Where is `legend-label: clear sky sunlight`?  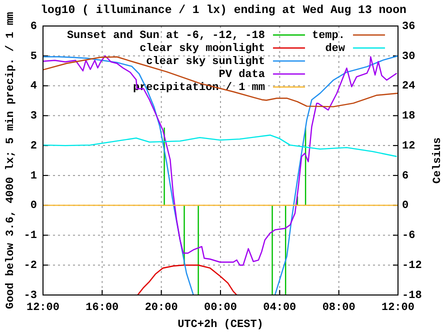 legend-label: clear sky sunlight is located at coordinates (205, 62).